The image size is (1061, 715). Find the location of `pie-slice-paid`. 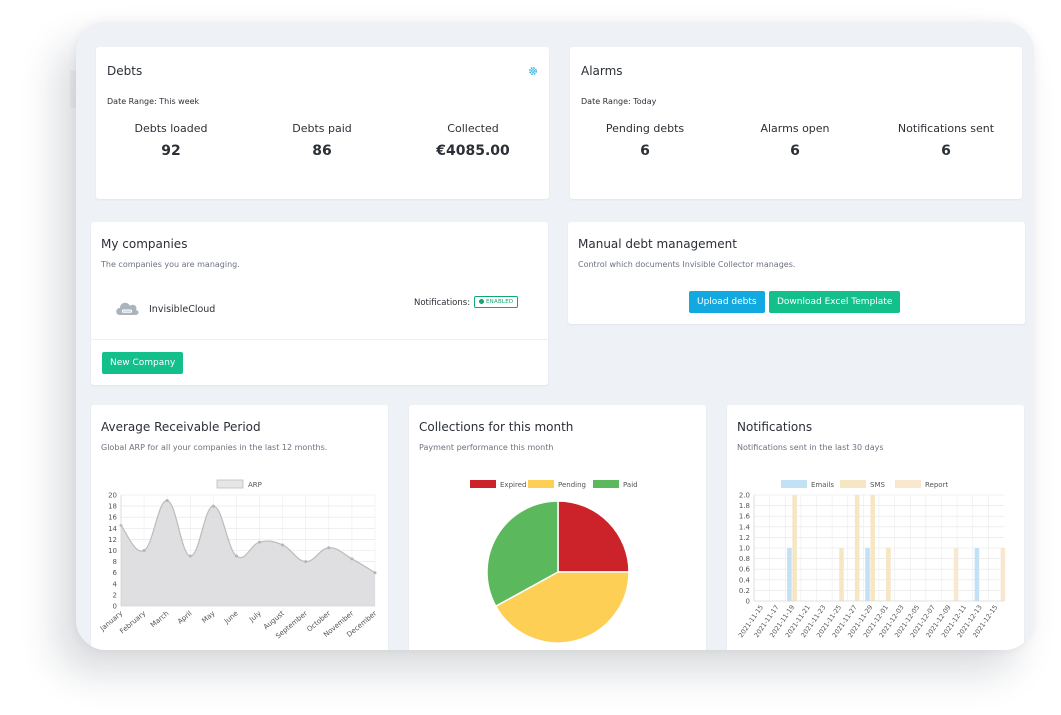

pie-slice-paid is located at coordinates (522, 554).